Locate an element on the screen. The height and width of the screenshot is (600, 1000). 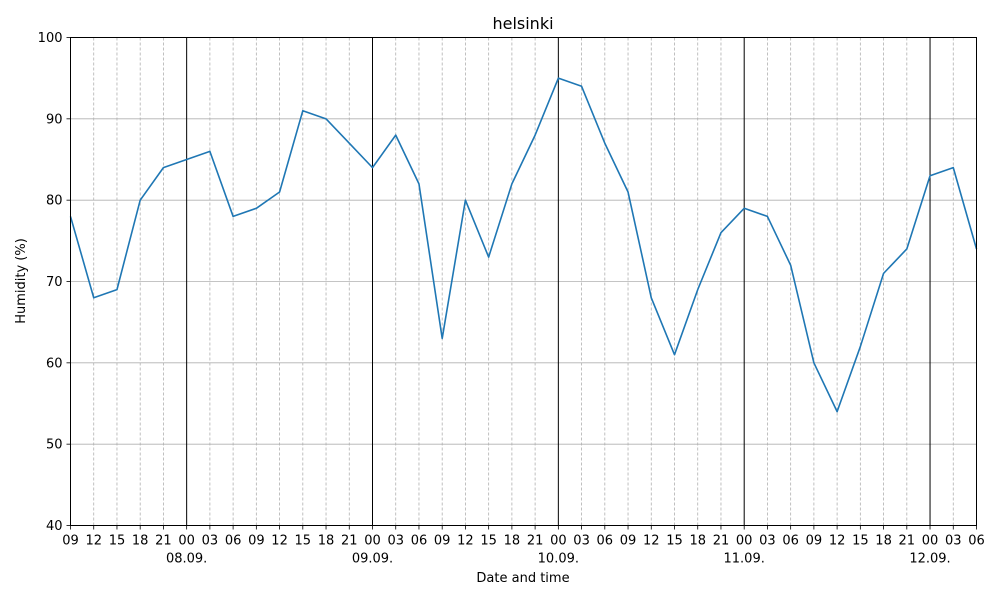
chart-title: helsinki is located at coordinates (522, 23).